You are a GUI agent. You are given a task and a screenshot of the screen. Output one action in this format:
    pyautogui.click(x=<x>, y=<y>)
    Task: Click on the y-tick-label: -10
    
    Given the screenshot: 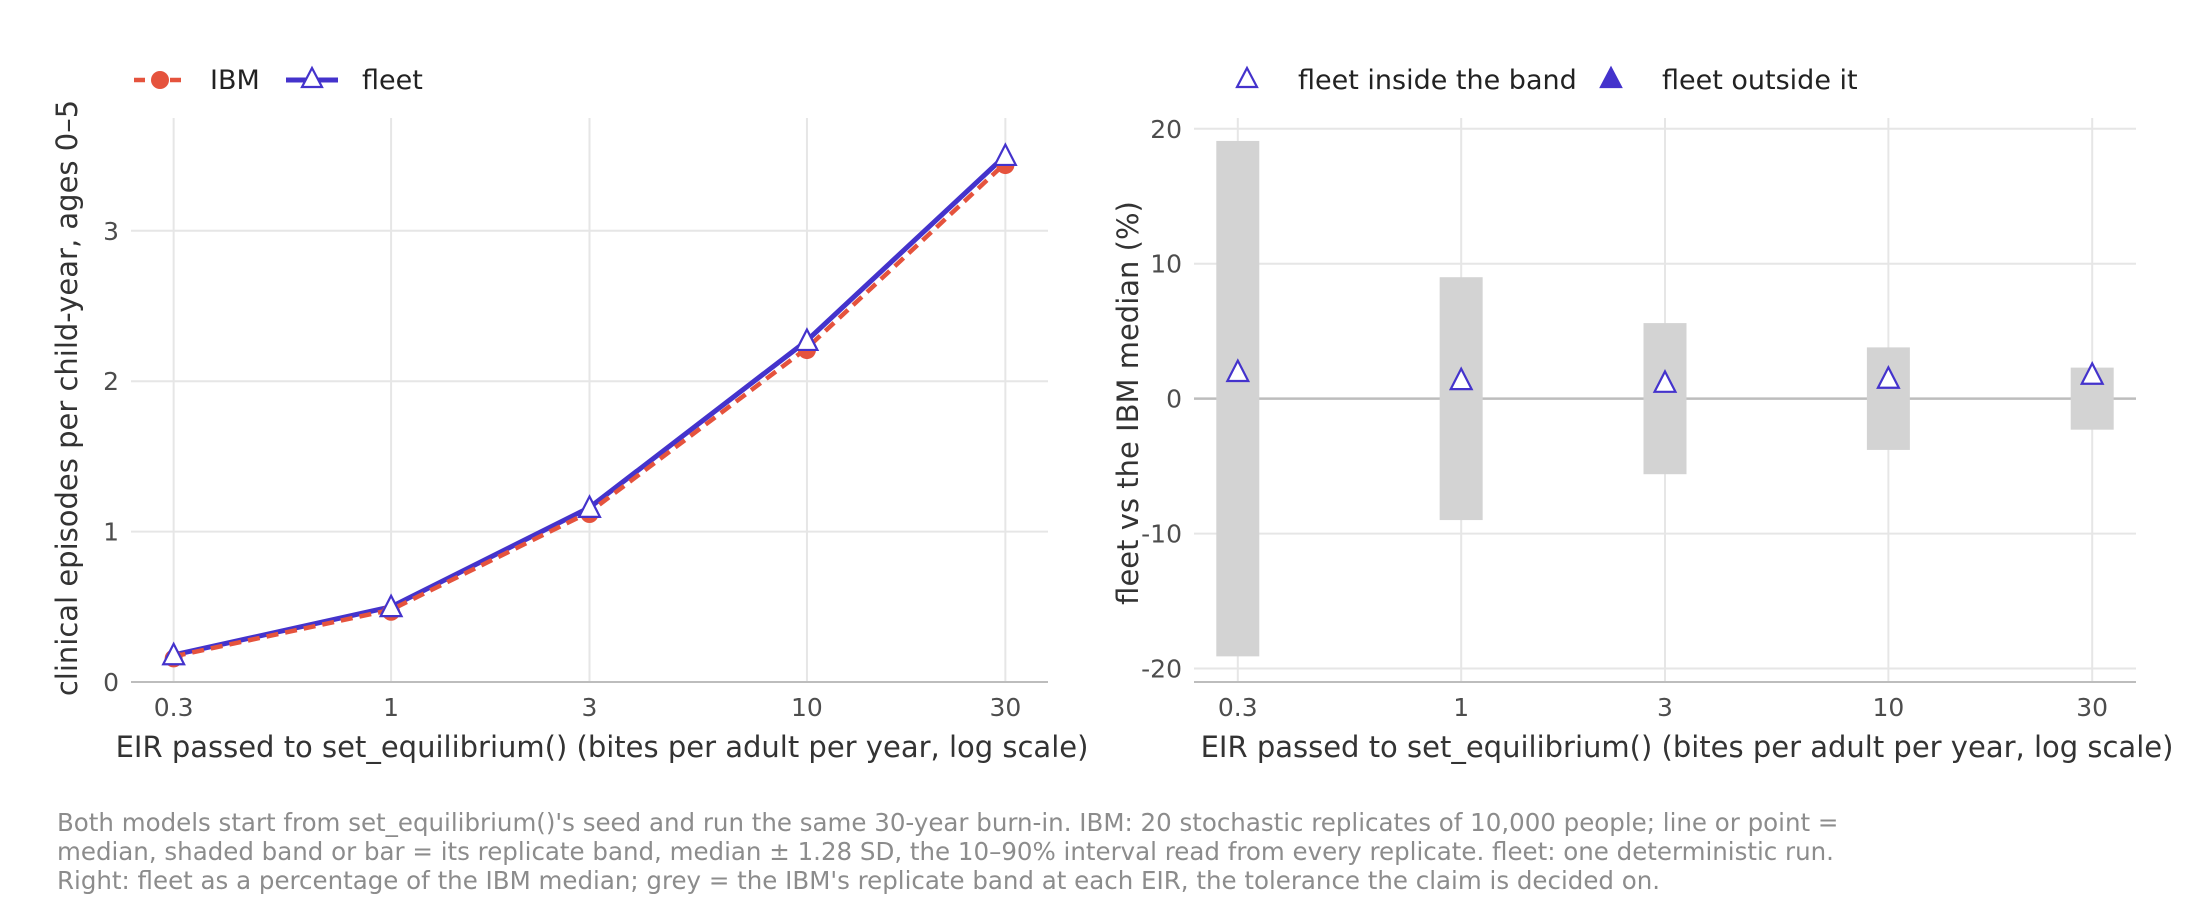 What is the action you would take?
    pyautogui.click(x=1161, y=534)
    